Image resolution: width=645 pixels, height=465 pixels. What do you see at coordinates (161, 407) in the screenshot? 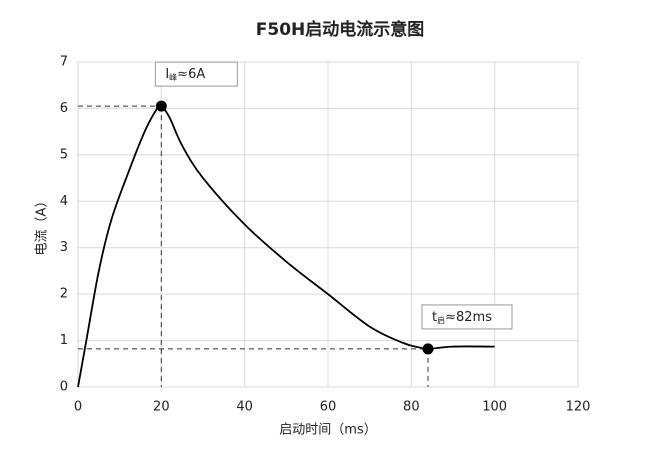
I see `x-tick-label: 20` at bounding box center [161, 407].